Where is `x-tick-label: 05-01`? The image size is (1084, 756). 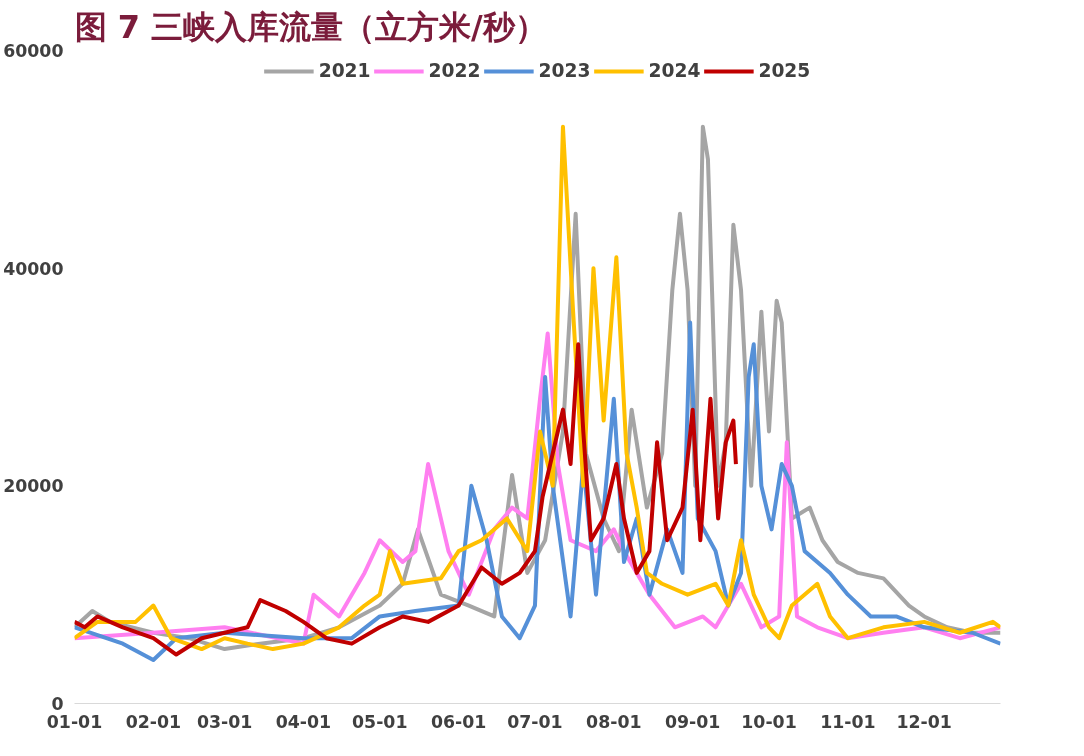 x-tick-label: 05-01 is located at coordinates (380, 721).